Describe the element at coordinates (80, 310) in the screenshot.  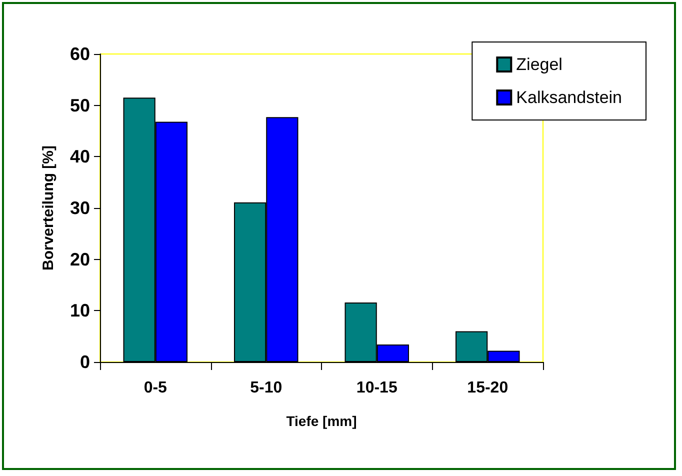
I see `y-tick-label: 10` at that location.